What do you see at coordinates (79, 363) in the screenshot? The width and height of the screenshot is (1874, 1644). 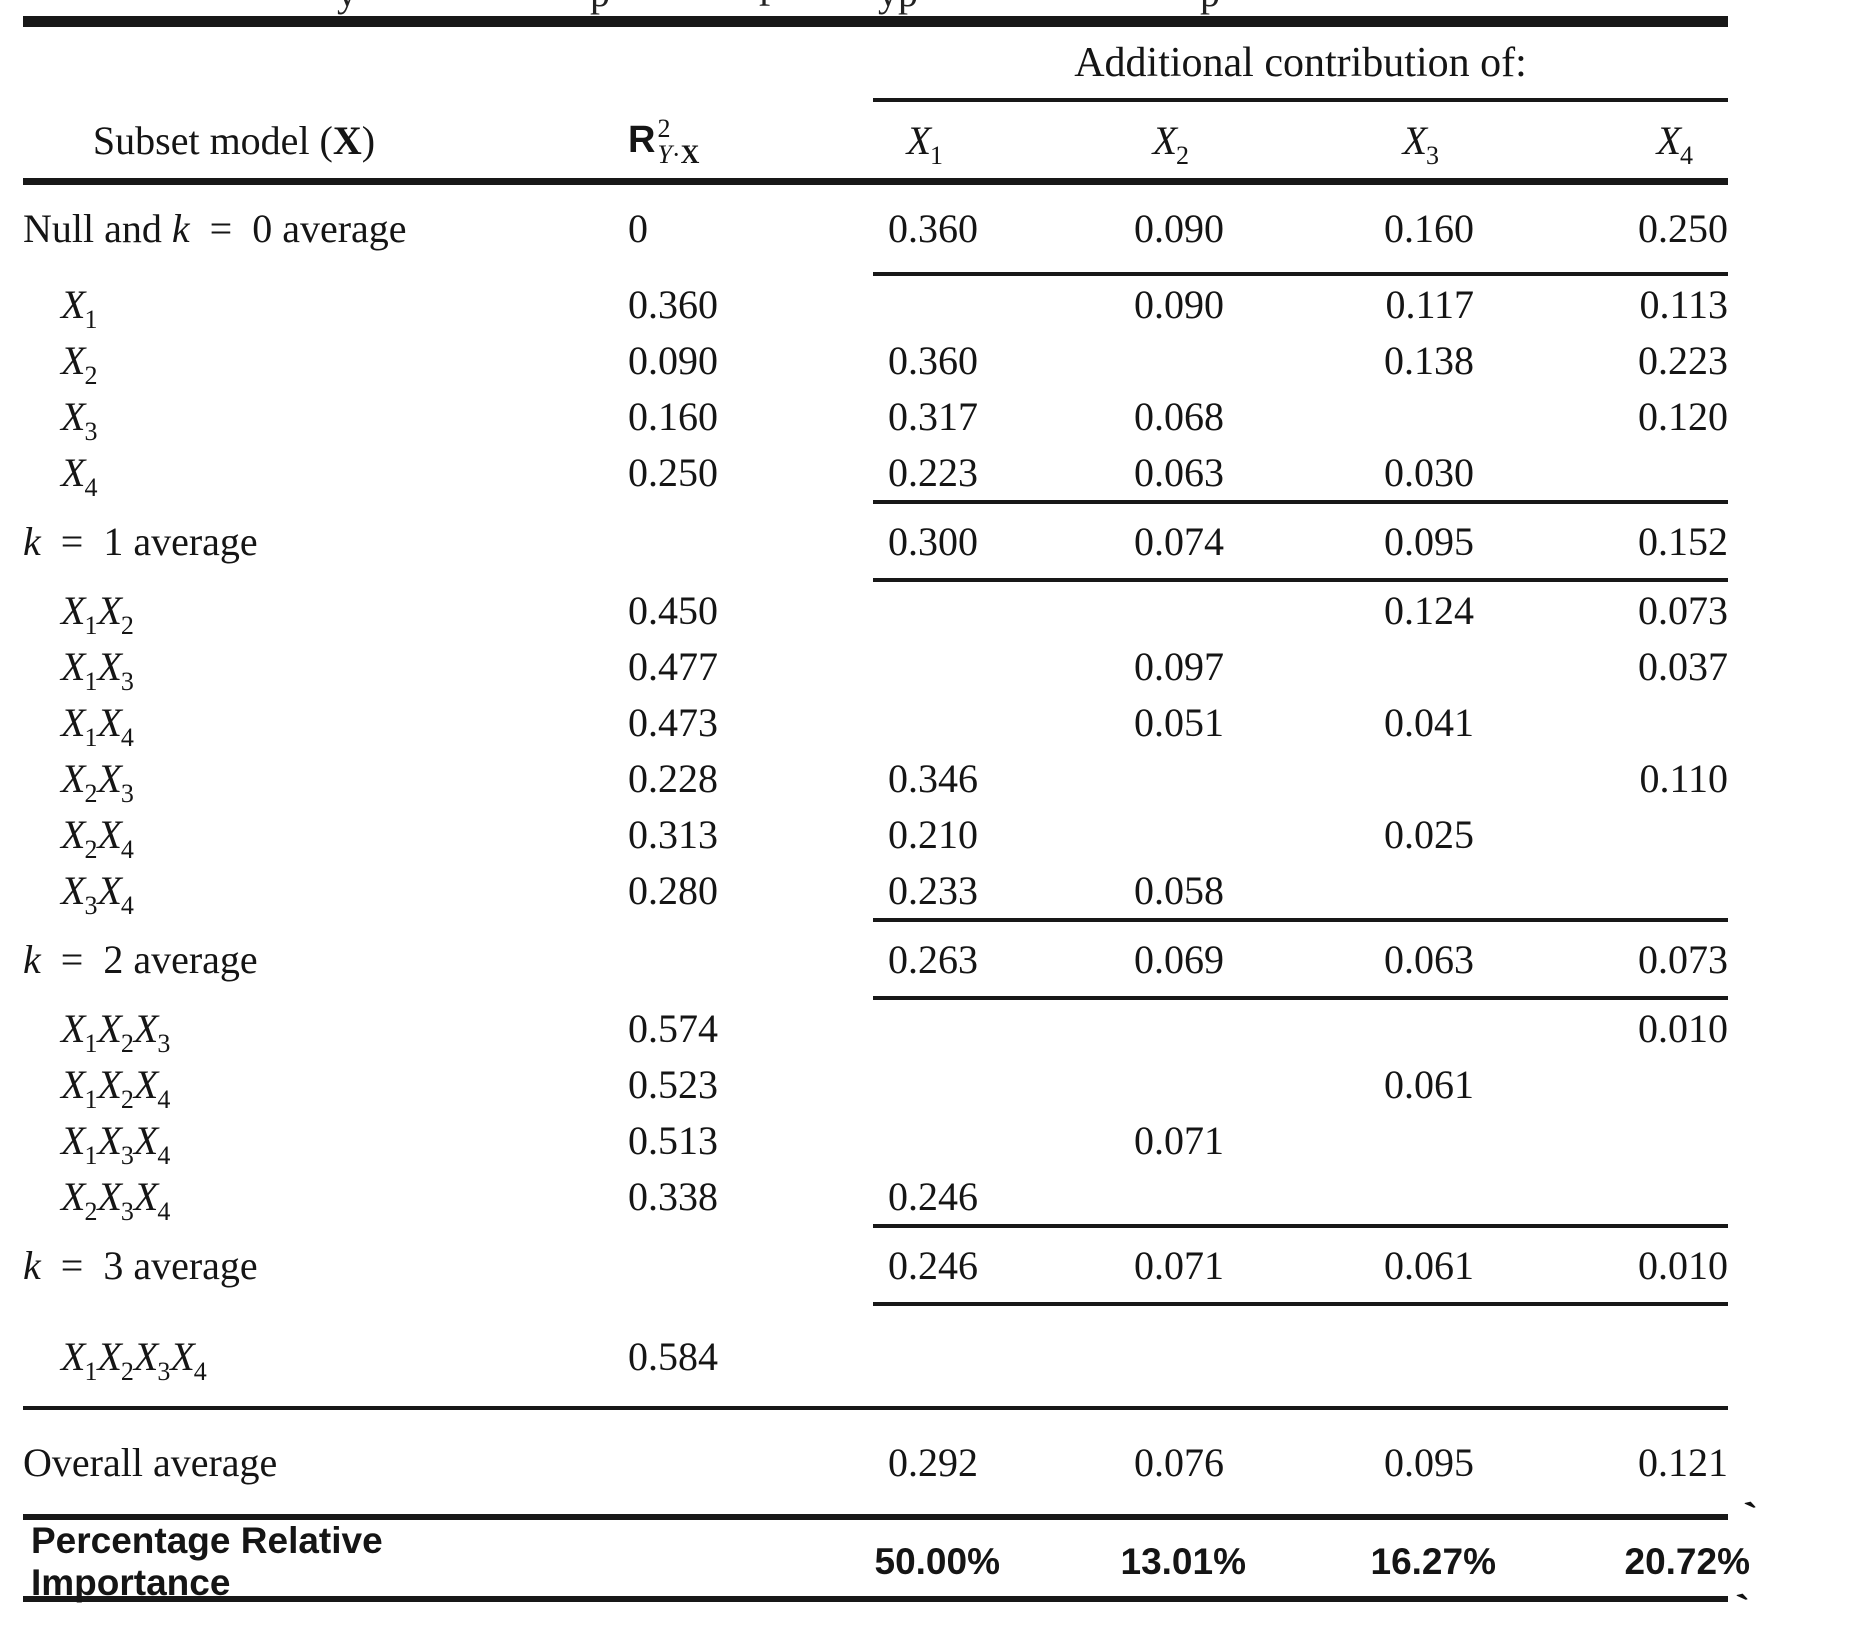 I see `subset-model-label: X2` at bounding box center [79, 363].